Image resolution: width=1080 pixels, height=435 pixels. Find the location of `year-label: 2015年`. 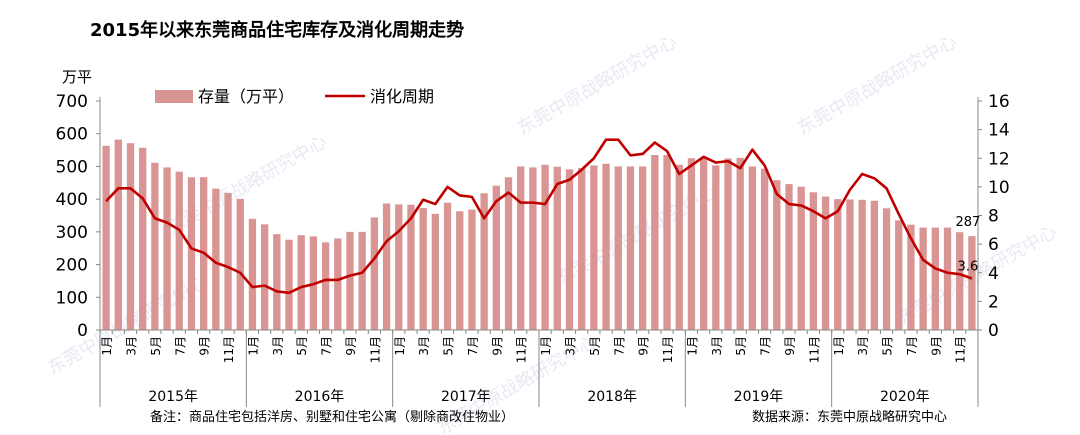

year-label: 2015年 is located at coordinates (173, 397).